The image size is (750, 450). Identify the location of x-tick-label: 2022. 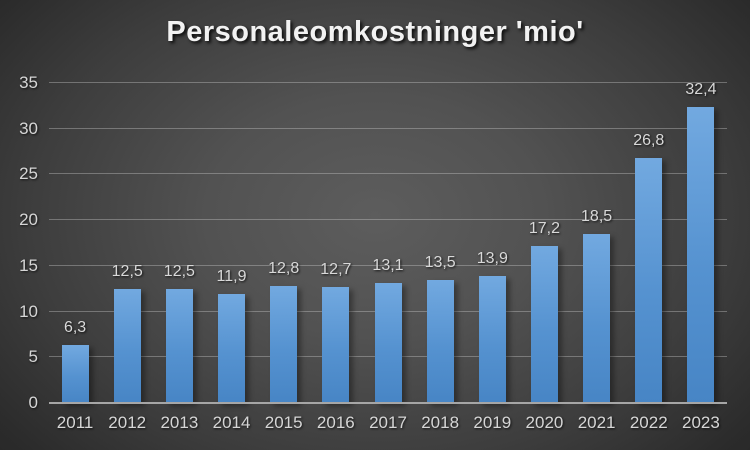
(648, 422).